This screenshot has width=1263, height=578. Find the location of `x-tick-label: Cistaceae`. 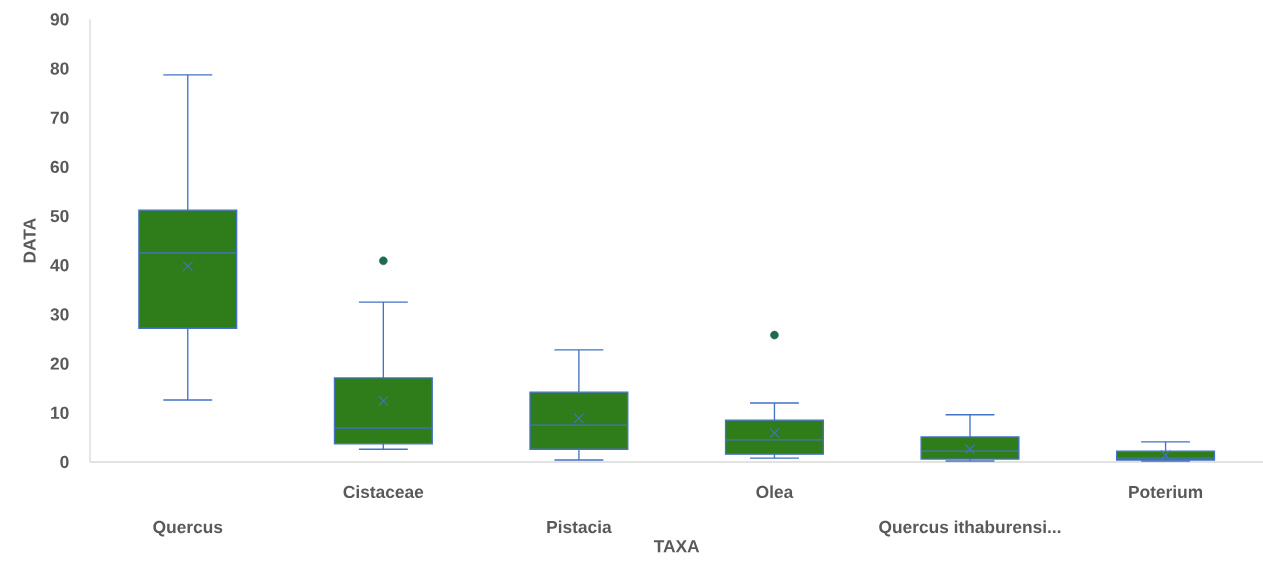

x-tick-label: Cistaceae is located at coordinates (383, 492).